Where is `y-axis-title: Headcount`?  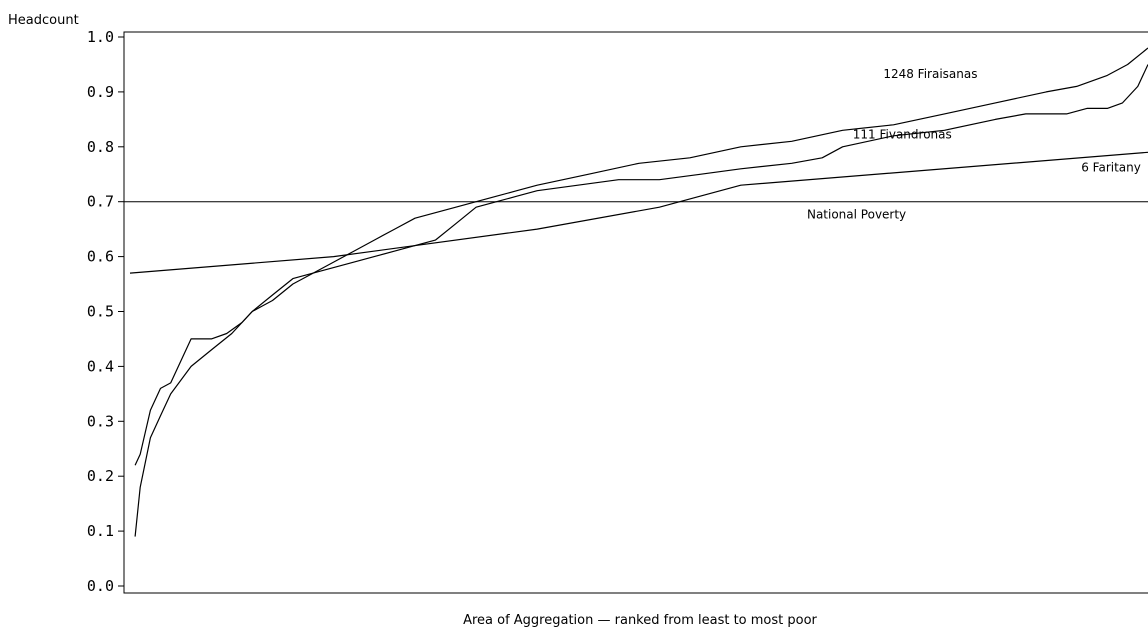 y-axis-title: Headcount is located at coordinates (43, 20).